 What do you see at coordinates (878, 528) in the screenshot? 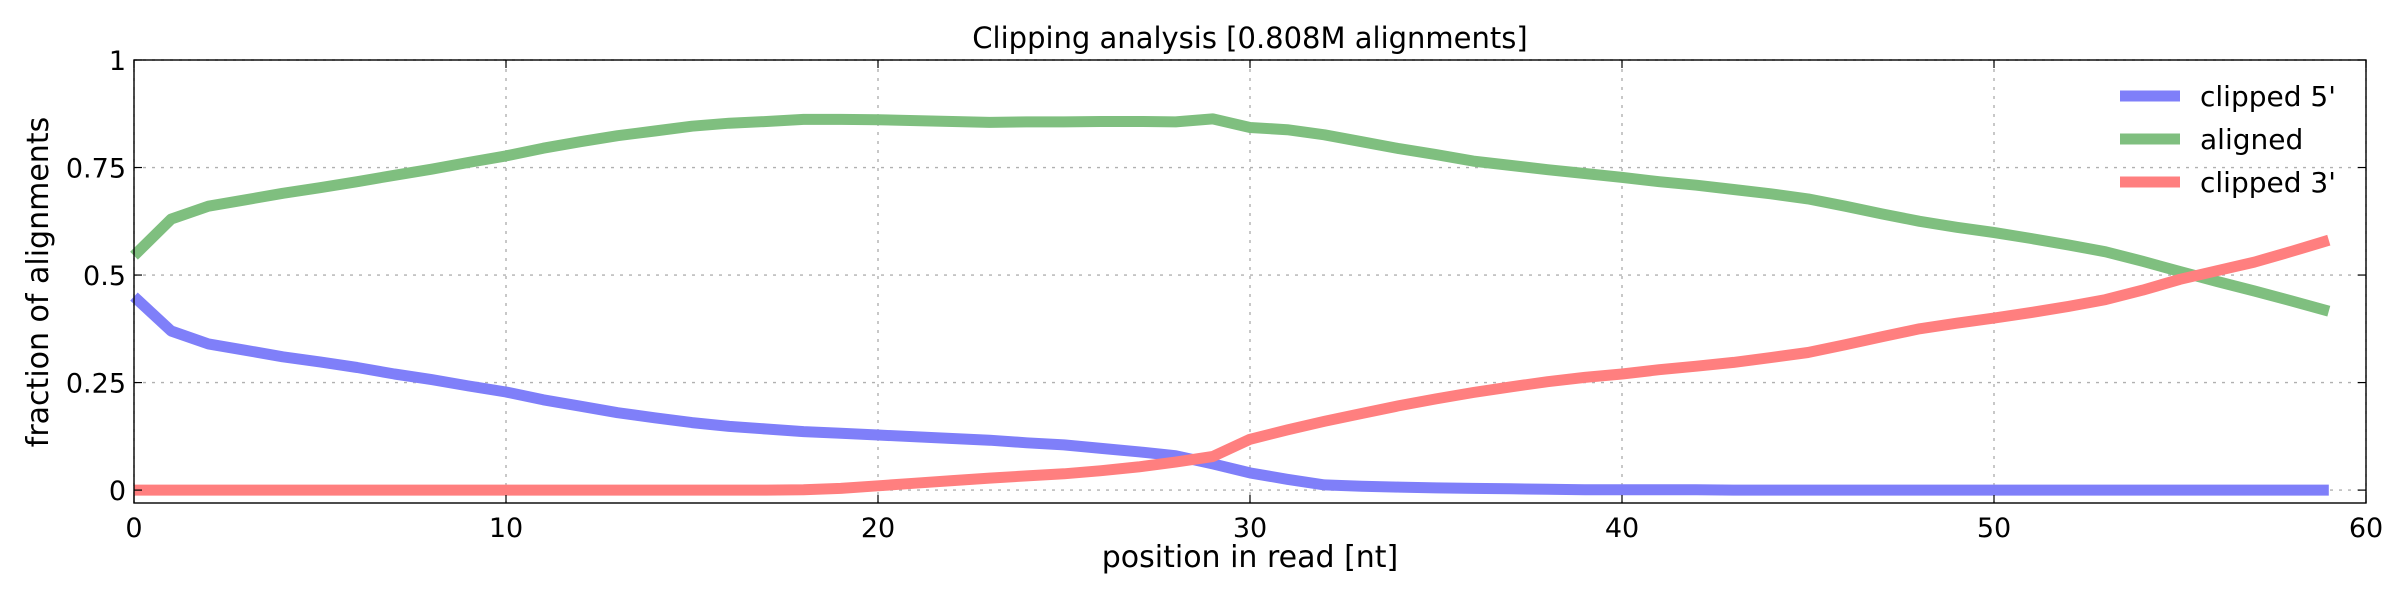
I see `x-tick-label: 20` at bounding box center [878, 528].